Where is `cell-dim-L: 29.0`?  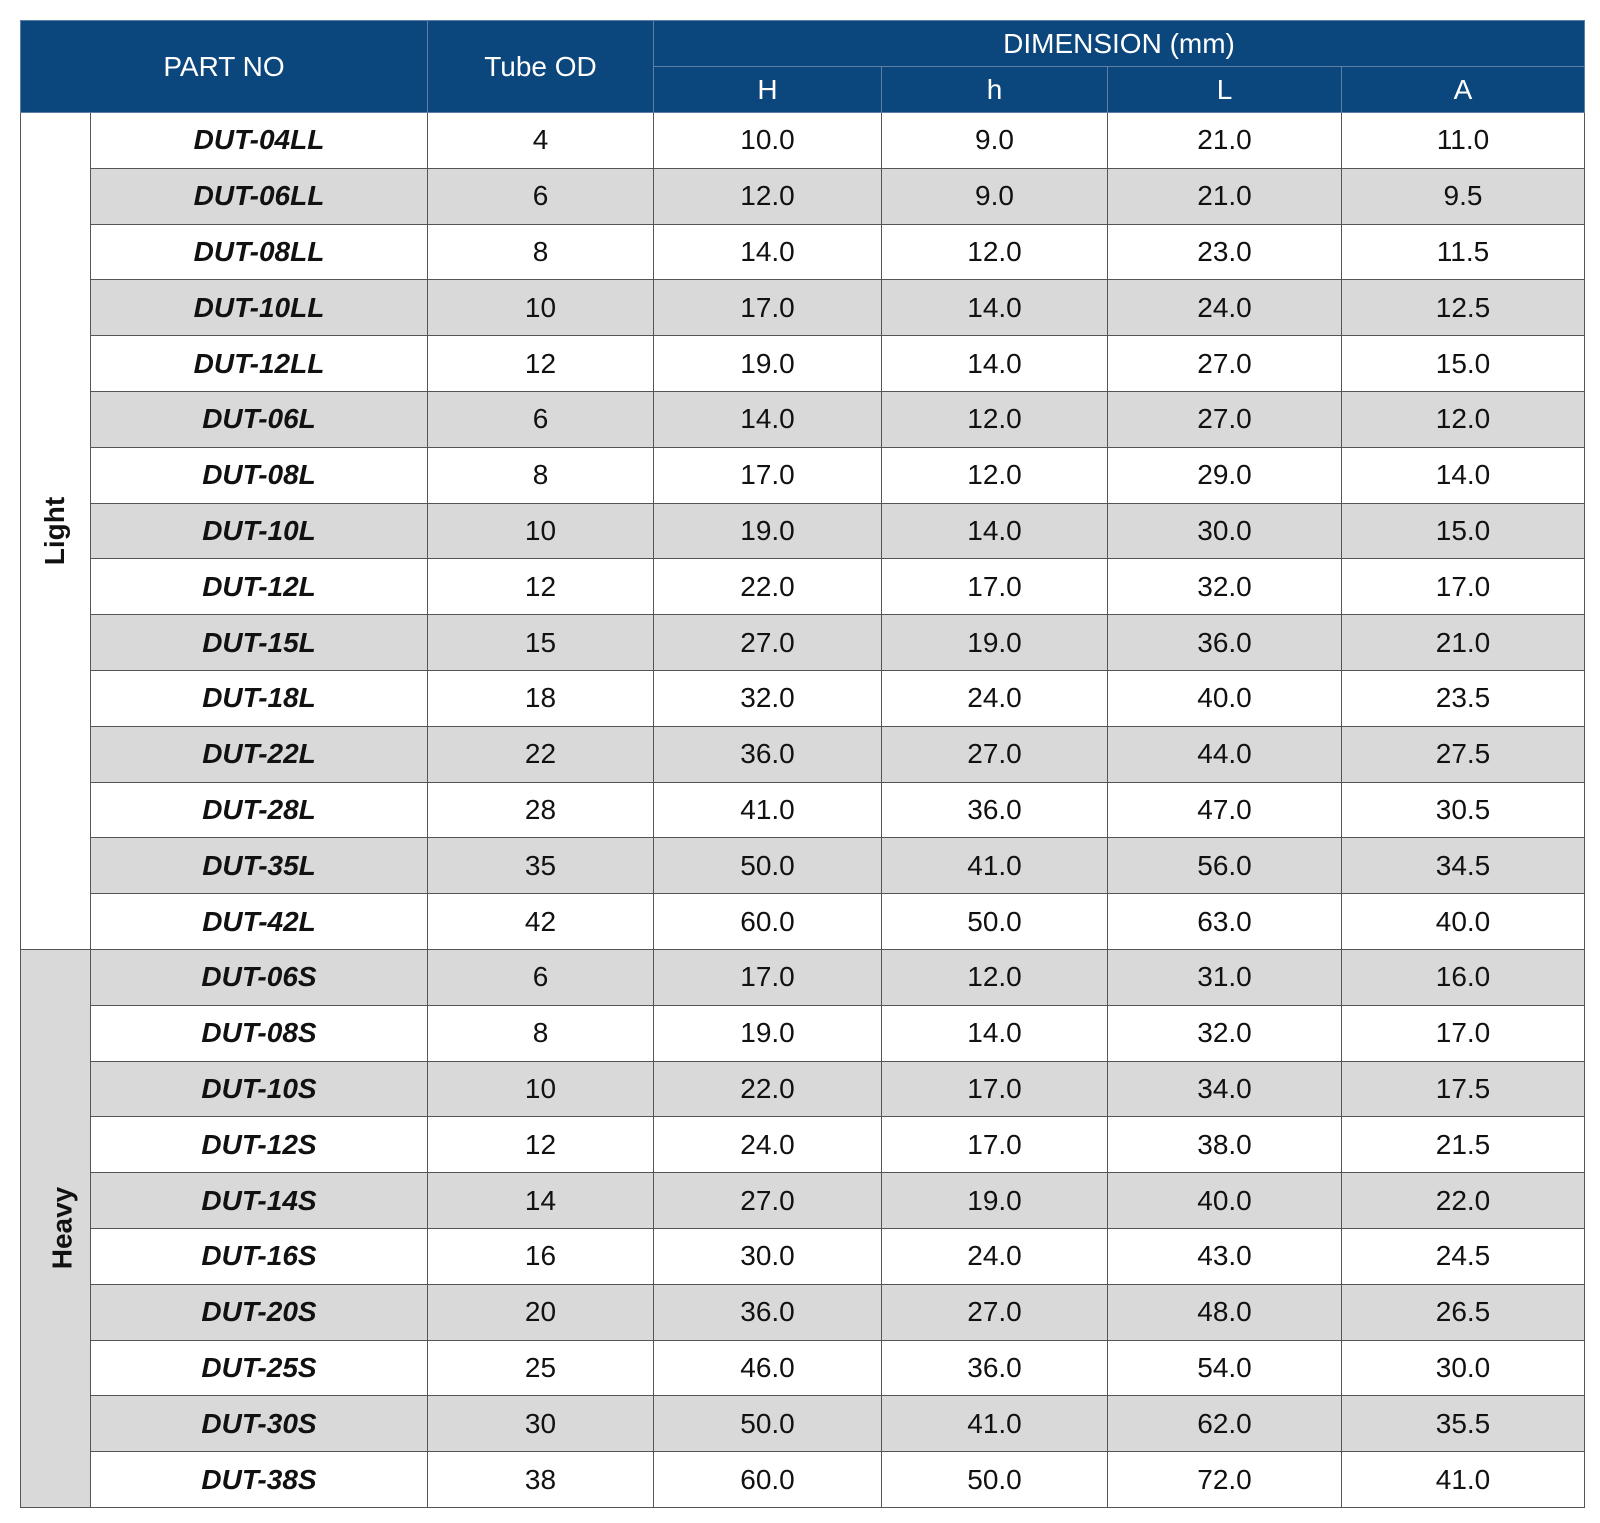 cell-dim-L: 29.0 is located at coordinates (1224, 475).